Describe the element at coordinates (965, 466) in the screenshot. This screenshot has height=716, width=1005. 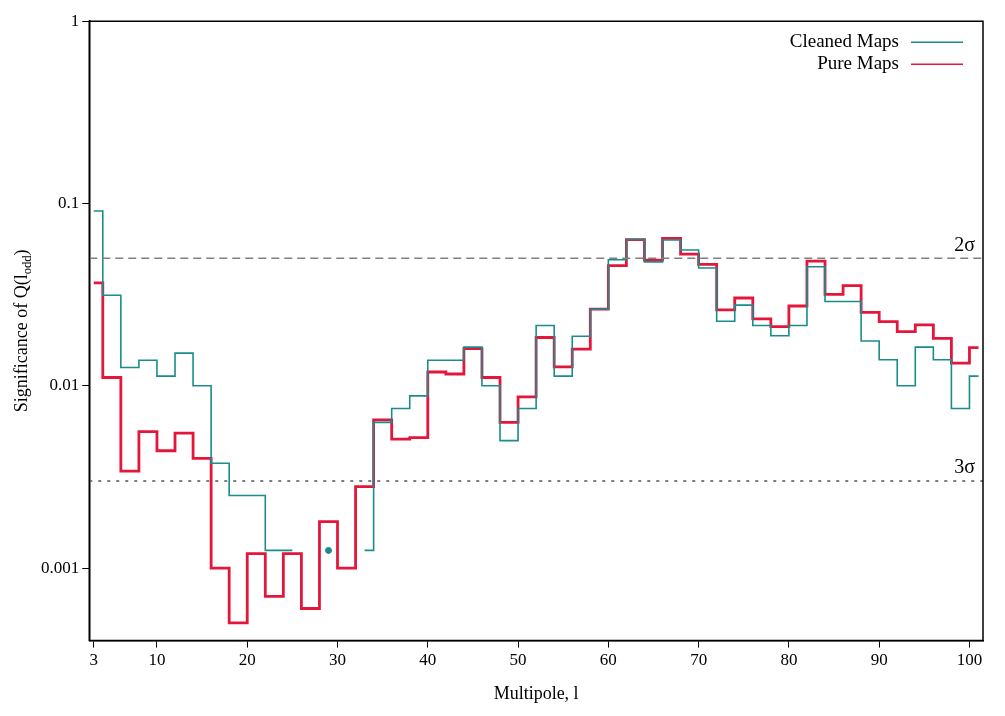
I see `ref-line-label: 3σ` at that location.